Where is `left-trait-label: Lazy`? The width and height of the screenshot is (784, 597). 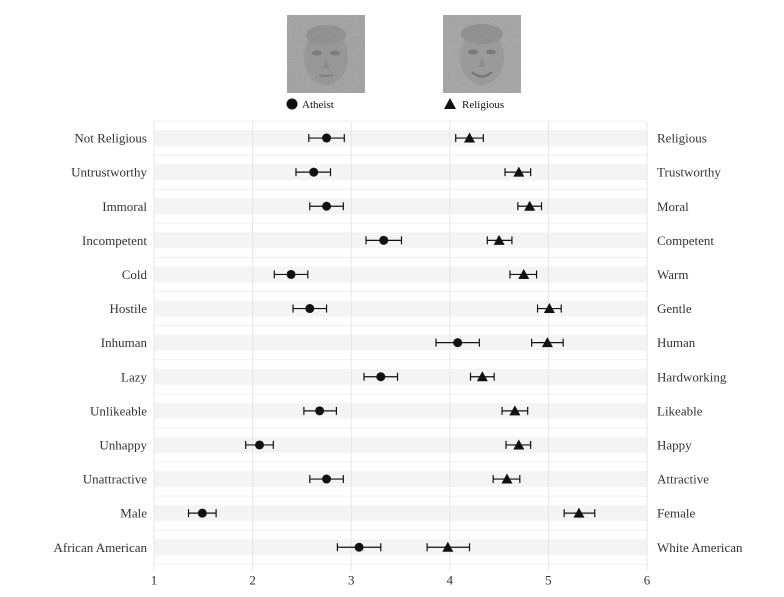
left-trait-label: Lazy is located at coordinates (134, 376).